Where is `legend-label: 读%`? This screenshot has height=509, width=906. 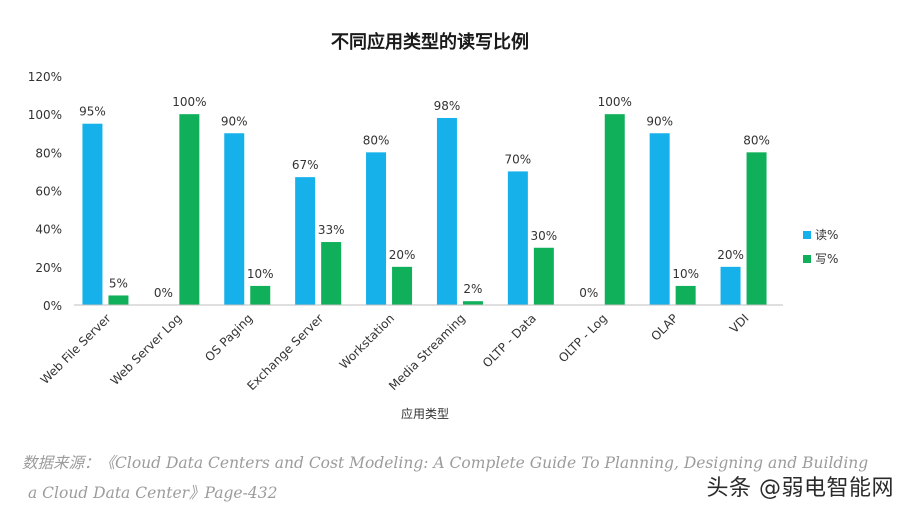 legend-label: 读% is located at coordinates (826, 235).